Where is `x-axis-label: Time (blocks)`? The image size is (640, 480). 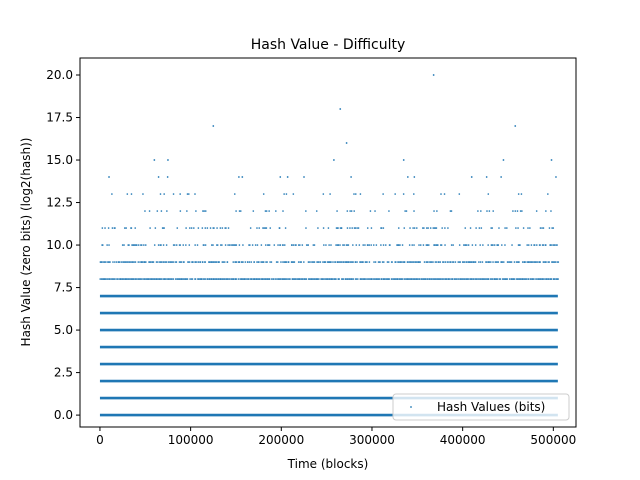
x-axis-label: Time (blocks) is located at coordinates (328, 464).